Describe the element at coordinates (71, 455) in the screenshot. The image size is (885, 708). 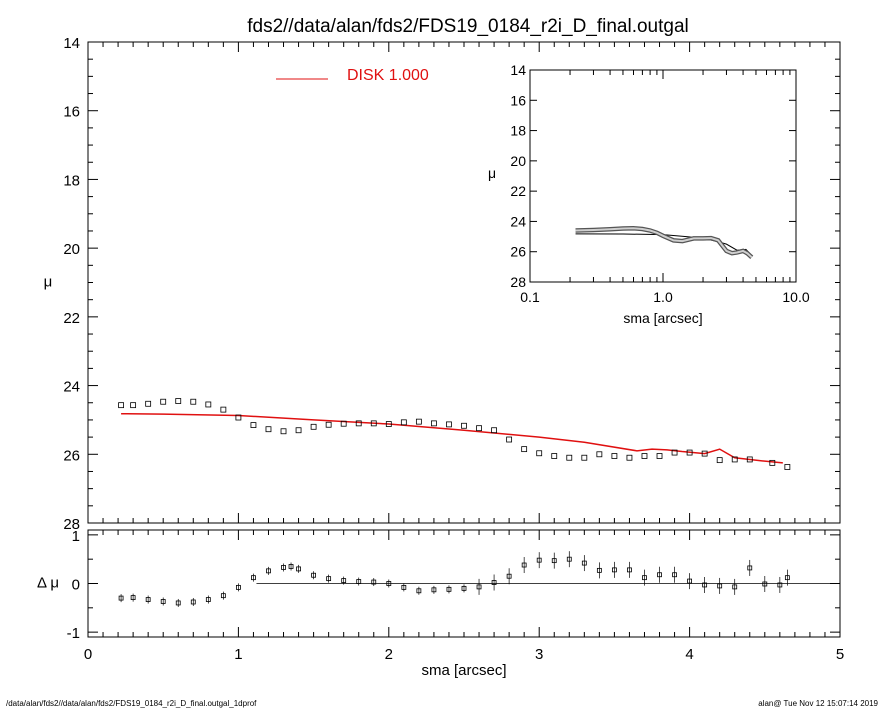
I see `y-tick-label: 26` at that location.